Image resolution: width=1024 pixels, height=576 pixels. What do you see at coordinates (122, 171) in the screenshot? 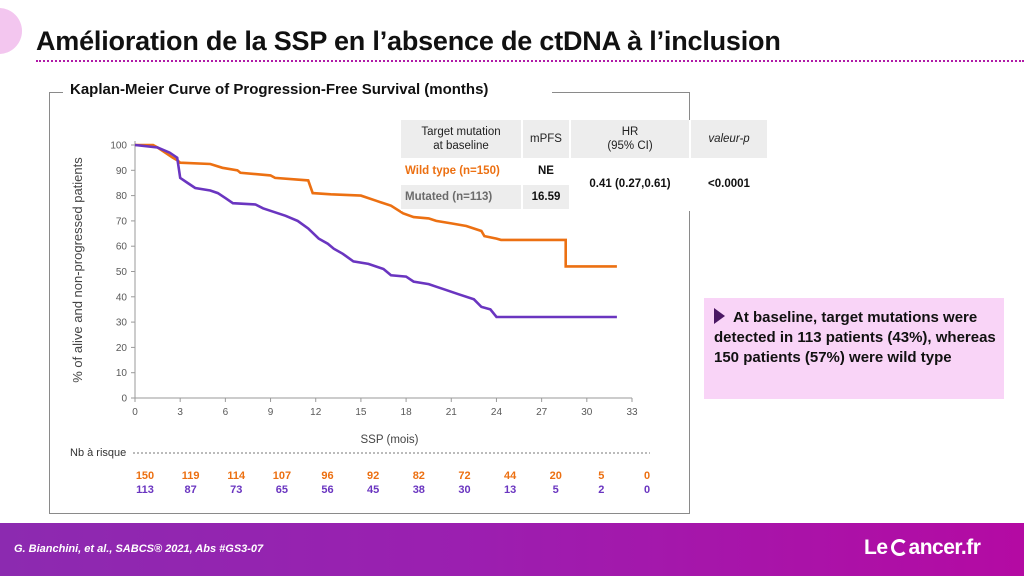
I see `y-tick-label: 90` at bounding box center [122, 171].